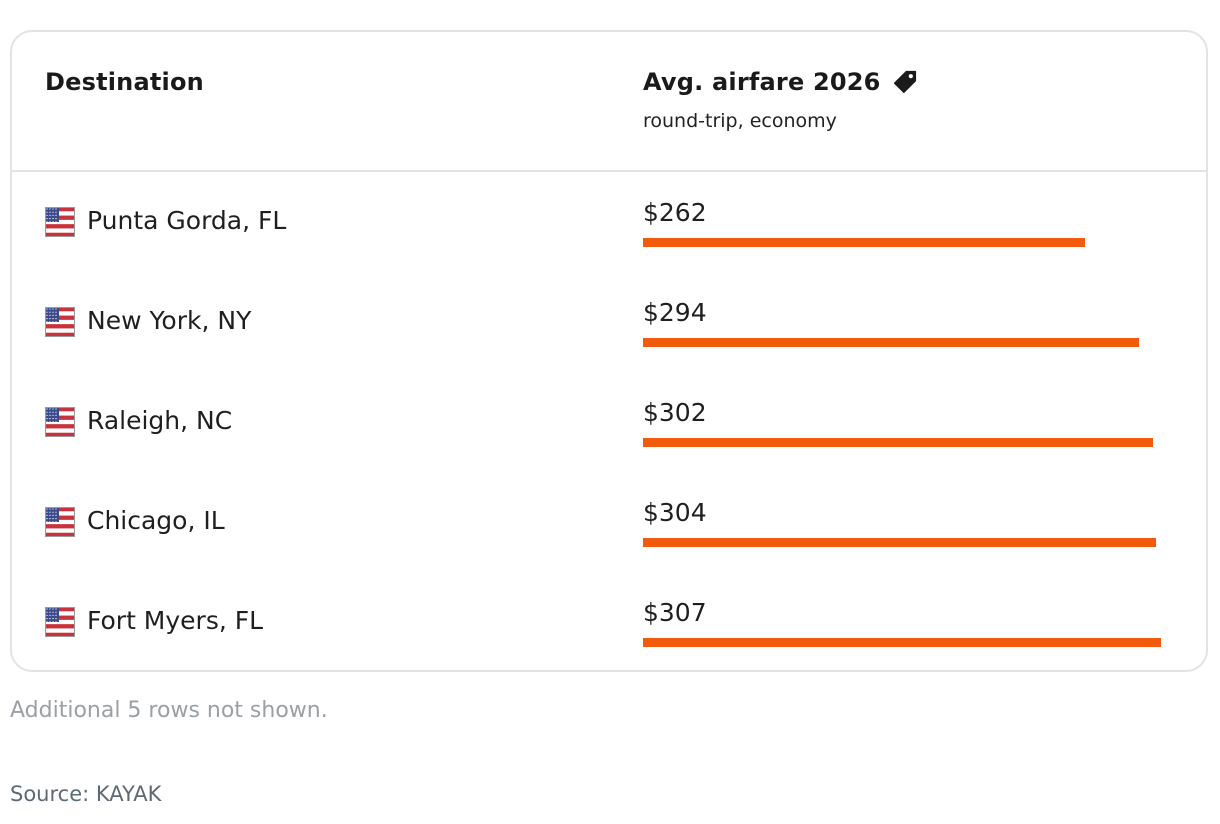 The image size is (1220, 824). What do you see at coordinates (156, 520) in the screenshot?
I see `destination-name: Chicago, IL` at bounding box center [156, 520].